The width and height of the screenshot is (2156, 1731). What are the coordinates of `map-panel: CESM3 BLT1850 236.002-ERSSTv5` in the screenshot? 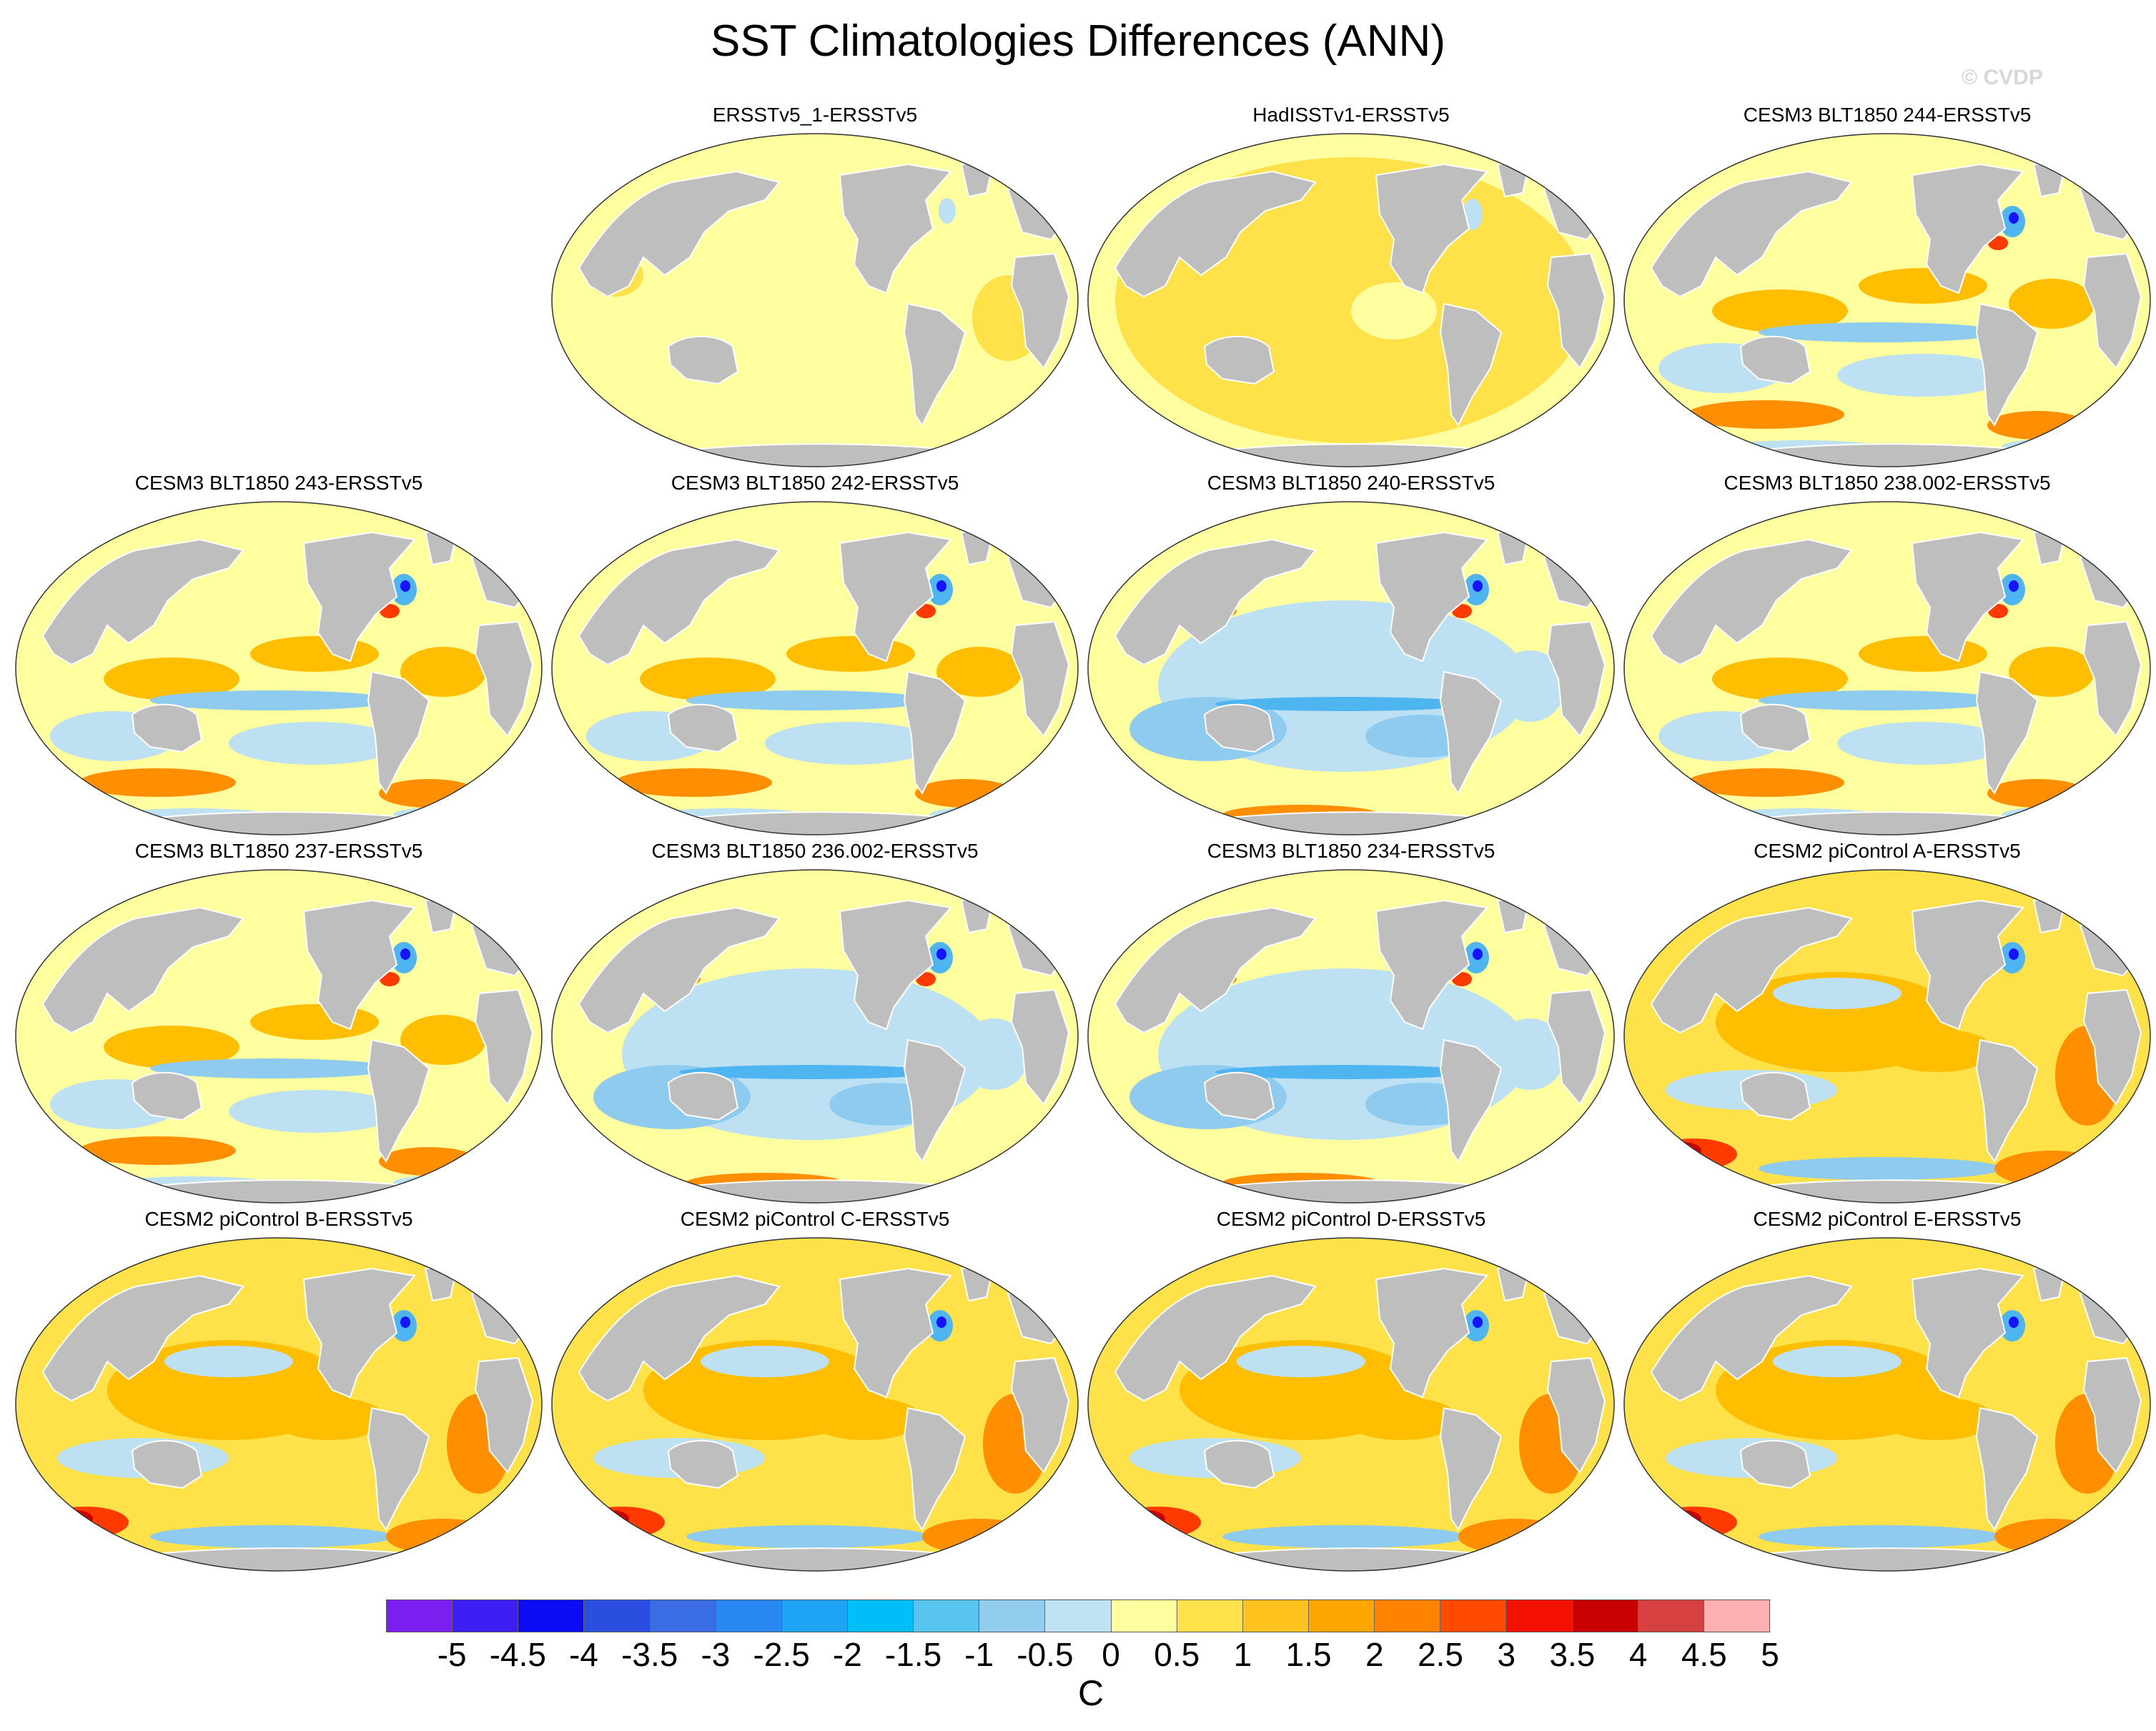 It's located at (815, 1022).